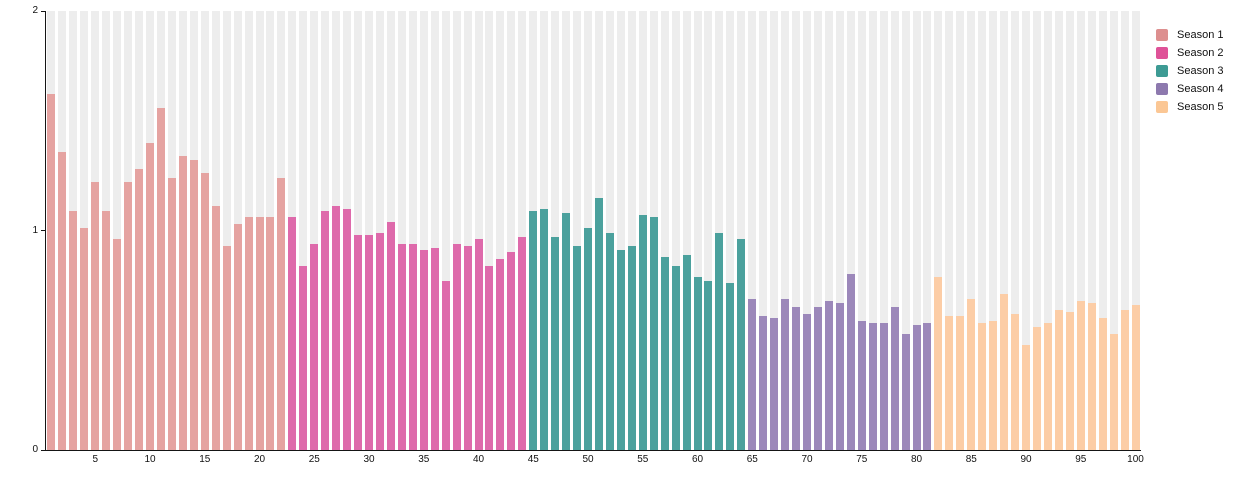 The image size is (1239, 500). I want to click on x-tick-label: 85, so click(971, 459).